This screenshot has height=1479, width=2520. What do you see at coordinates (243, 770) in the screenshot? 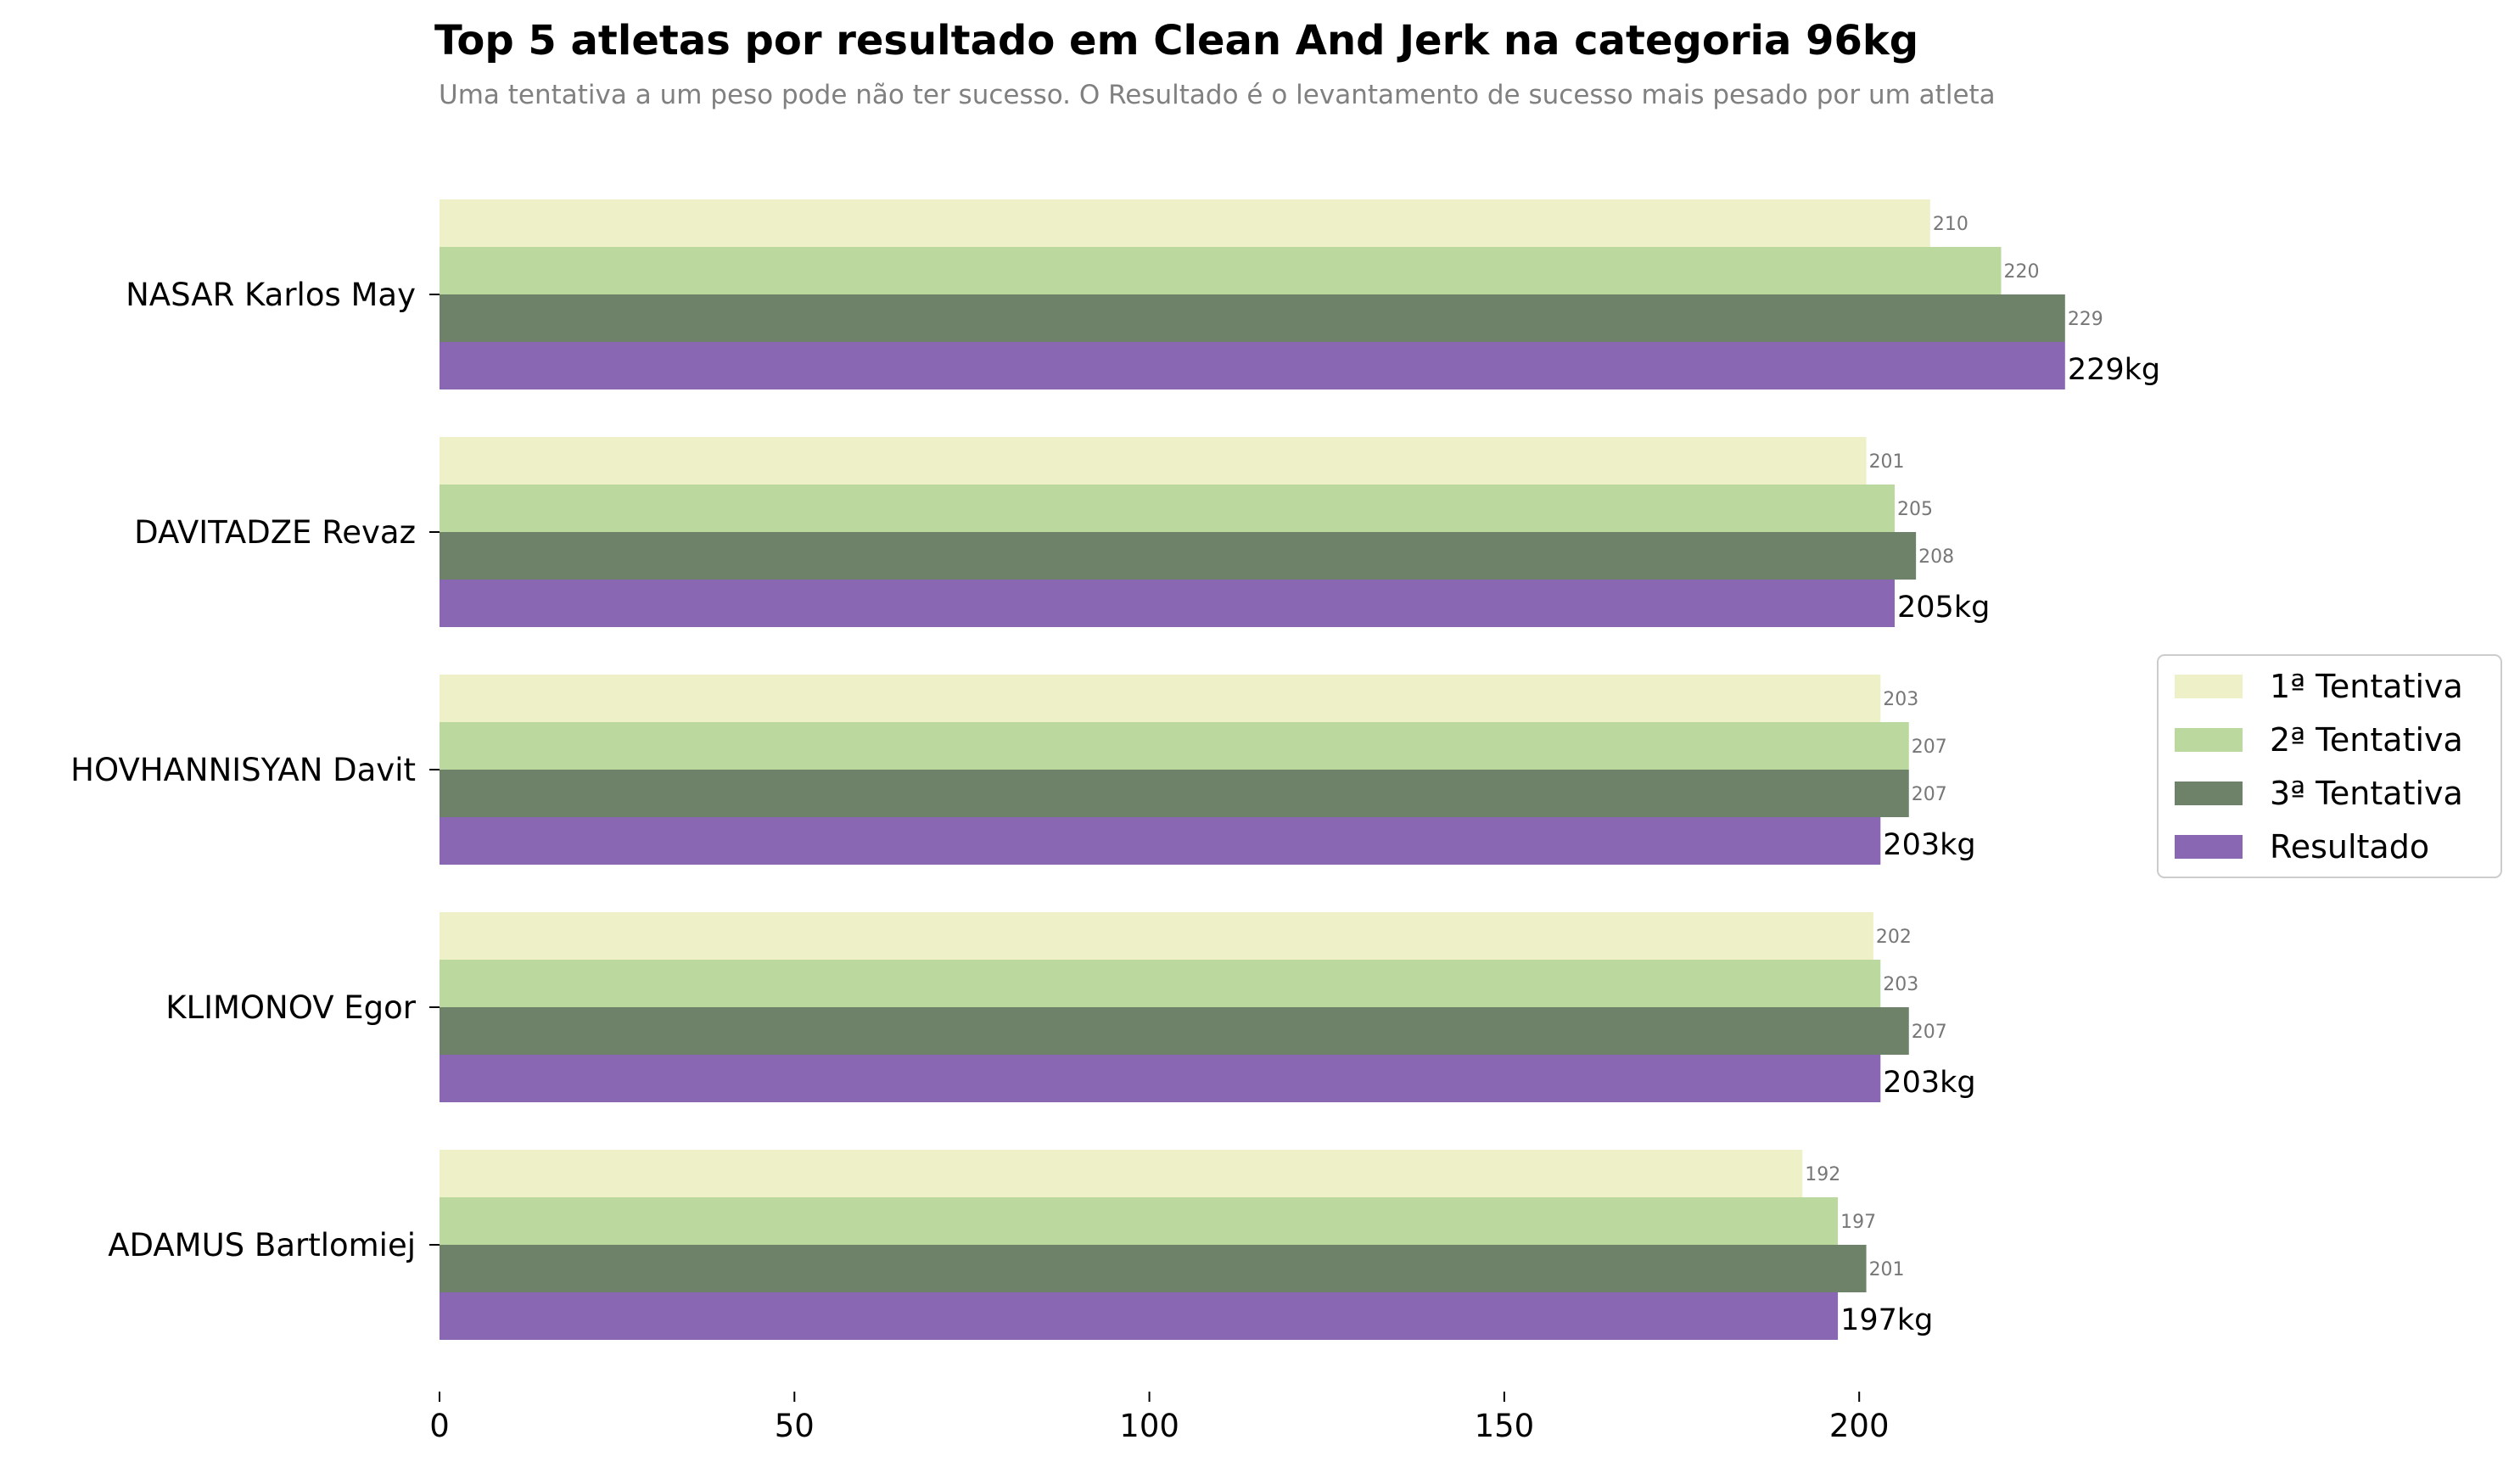
I see `y-tick-label: HOVHANNISYAN Davit` at bounding box center [243, 770].